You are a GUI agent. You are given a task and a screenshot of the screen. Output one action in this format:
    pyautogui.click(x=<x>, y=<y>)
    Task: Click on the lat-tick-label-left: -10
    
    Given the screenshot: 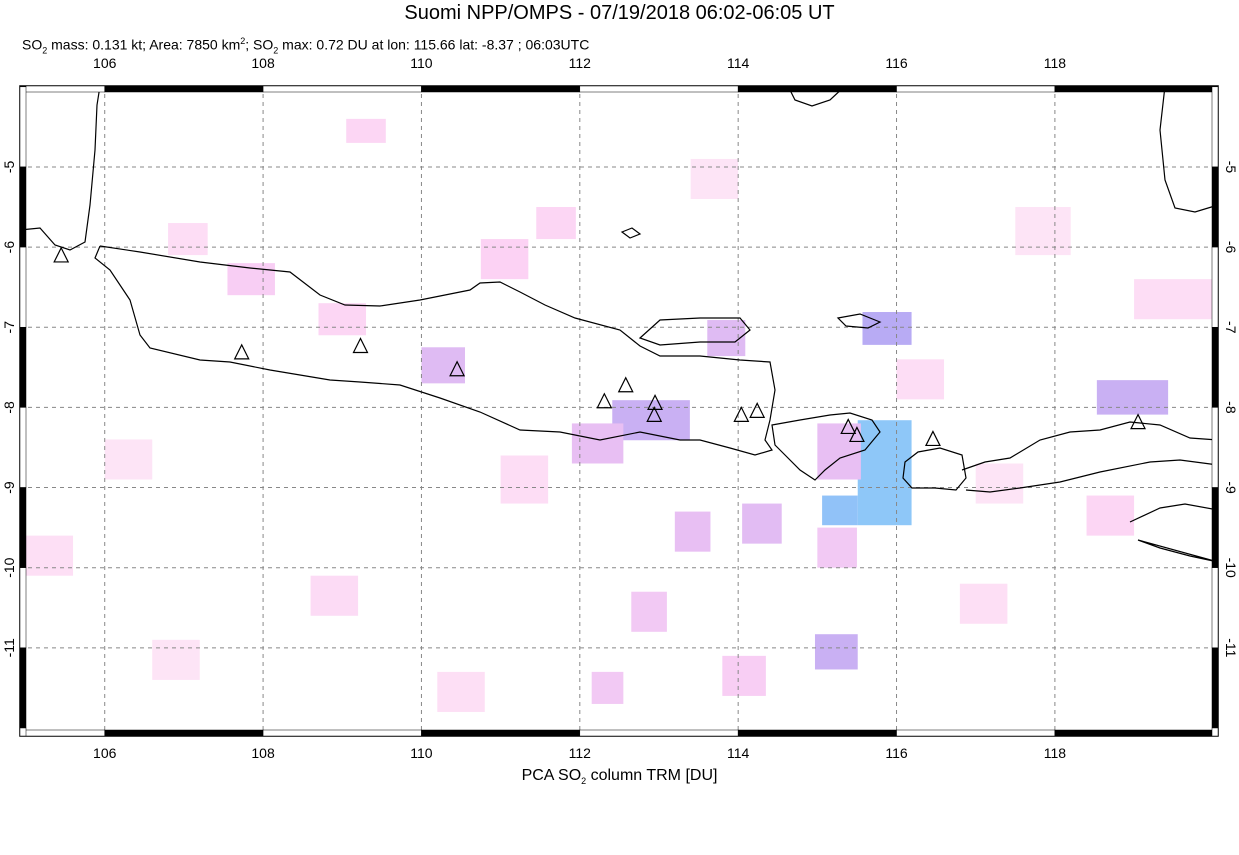 What is the action you would take?
    pyautogui.click(x=9, y=567)
    